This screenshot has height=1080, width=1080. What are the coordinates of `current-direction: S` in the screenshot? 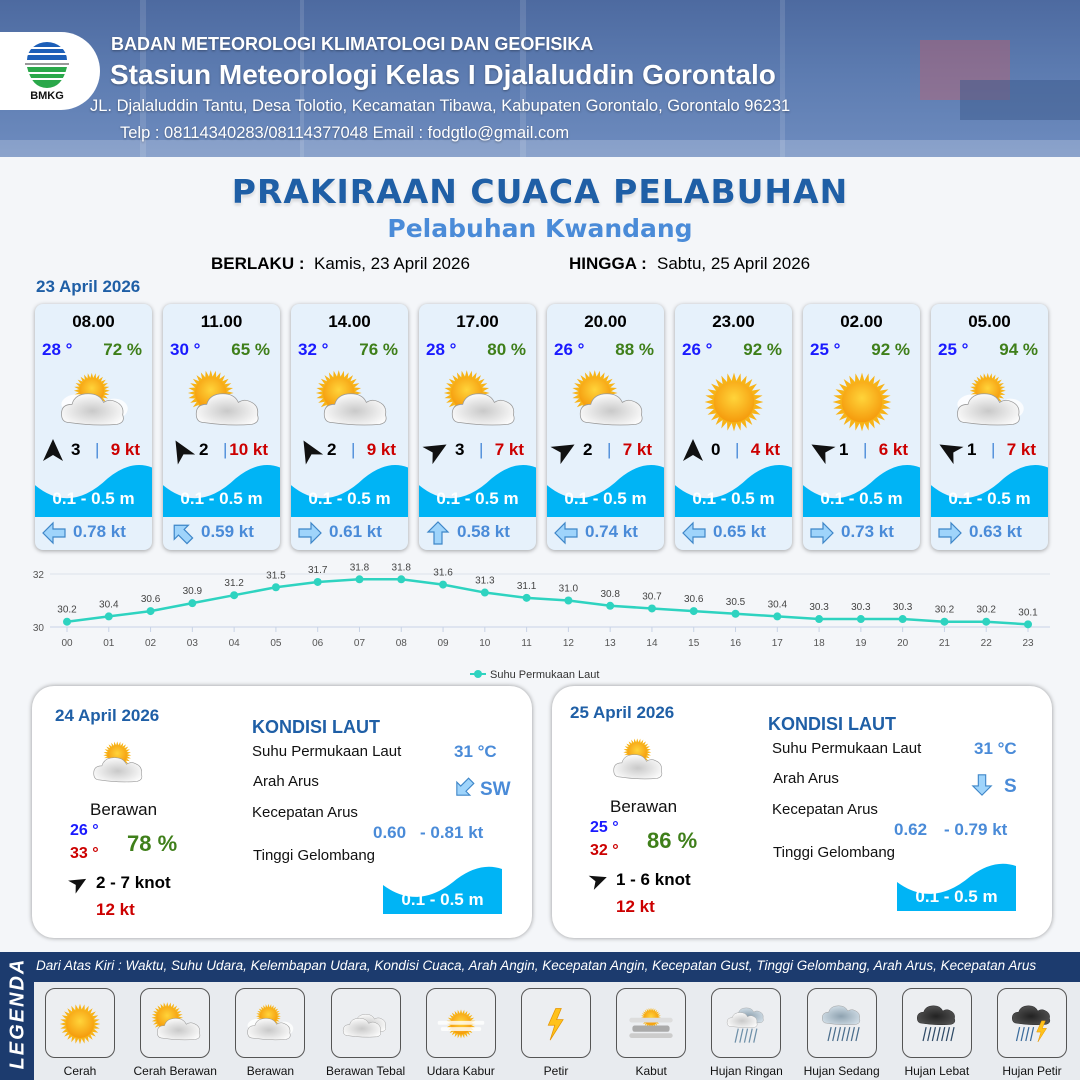 It's located at (1010, 786).